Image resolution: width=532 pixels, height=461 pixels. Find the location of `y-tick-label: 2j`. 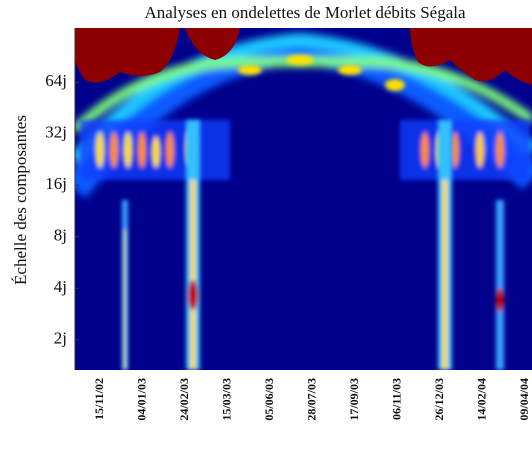

y-tick-label: 2j is located at coordinates (60, 338).